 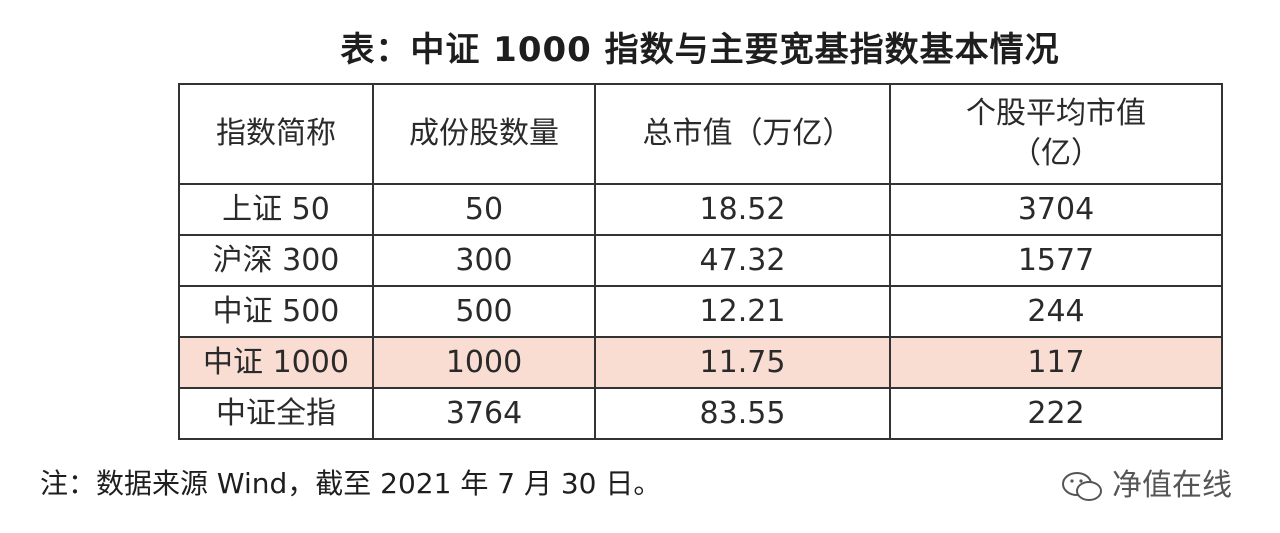 I want to click on cell-text: 3704, so click(x=1056, y=209).